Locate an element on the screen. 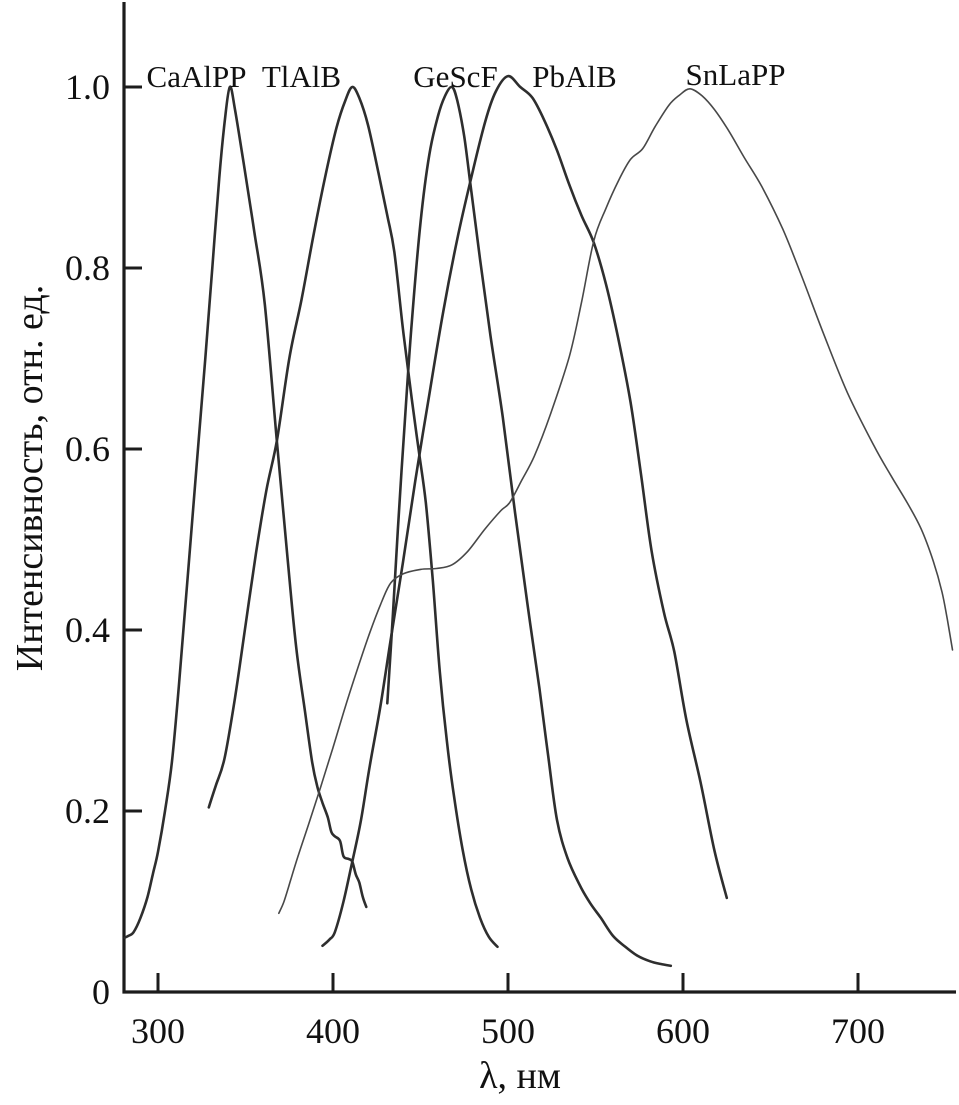 The width and height of the screenshot is (959, 1105). curve-label-PbAlB: PbAlB is located at coordinates (574, 76).